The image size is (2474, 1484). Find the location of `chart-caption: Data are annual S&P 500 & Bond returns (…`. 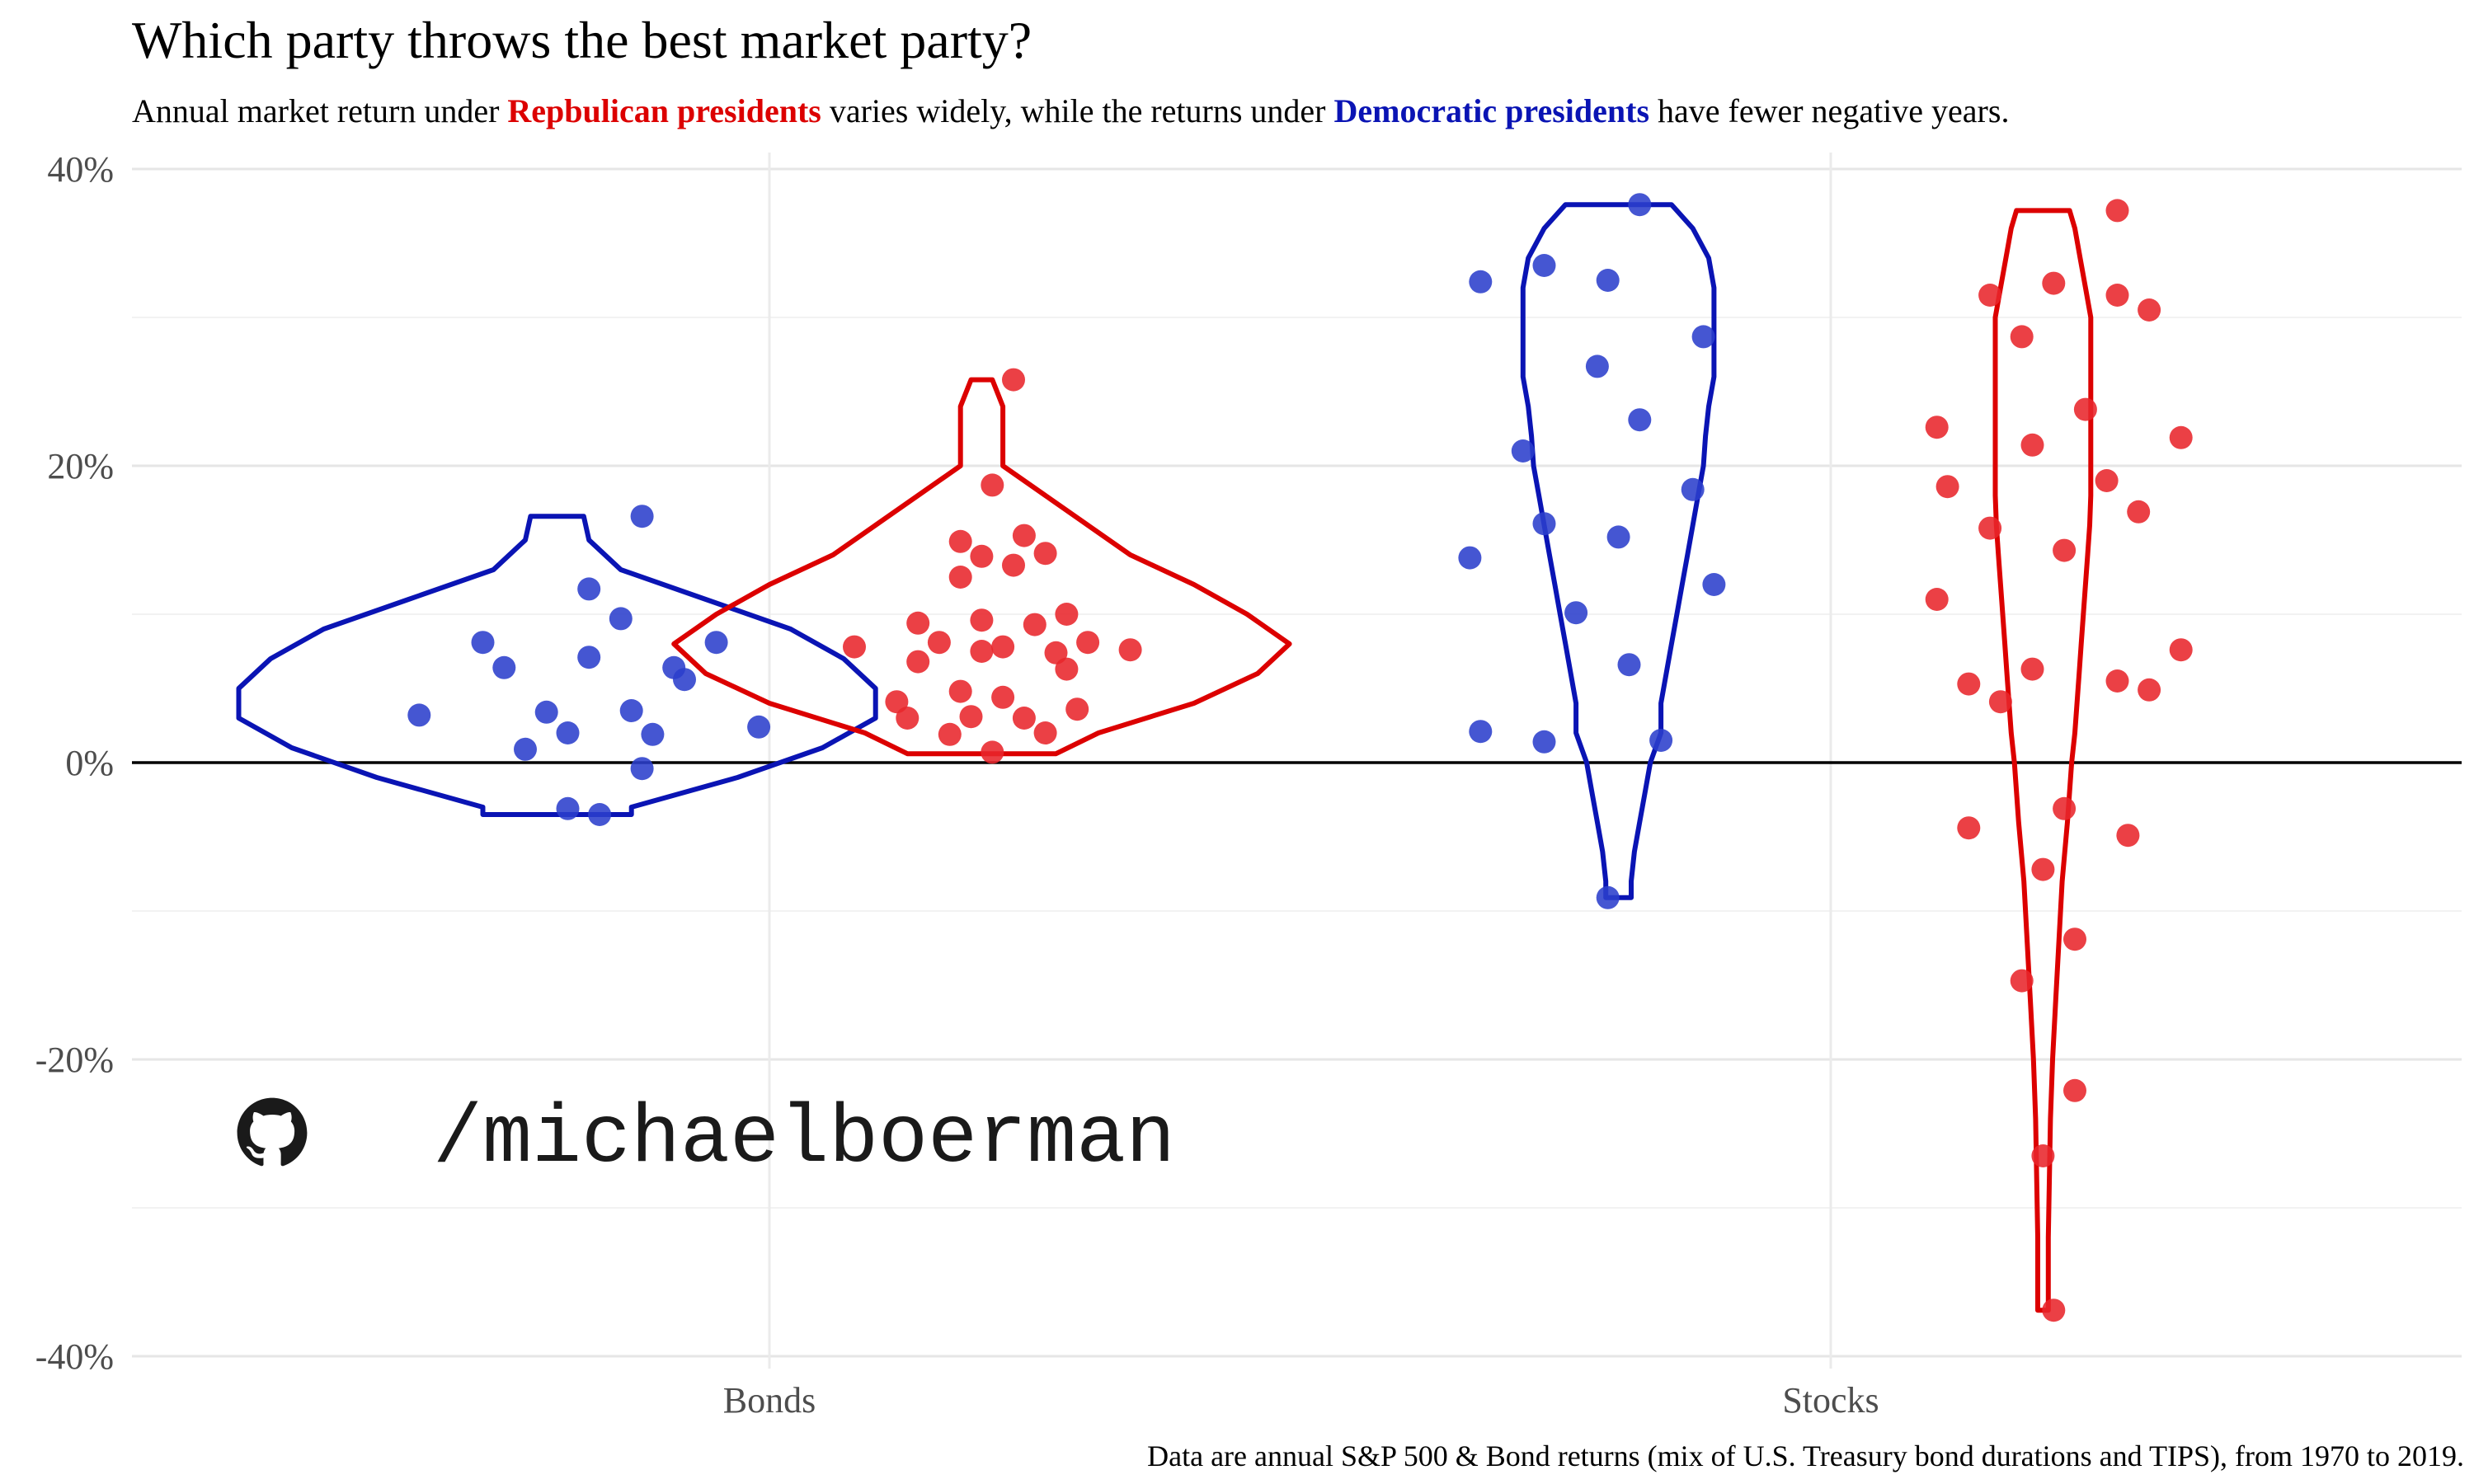

chart-caption: Data are annual S&P 500 & Bond returns (… is located at coordinates (1805, 1455).